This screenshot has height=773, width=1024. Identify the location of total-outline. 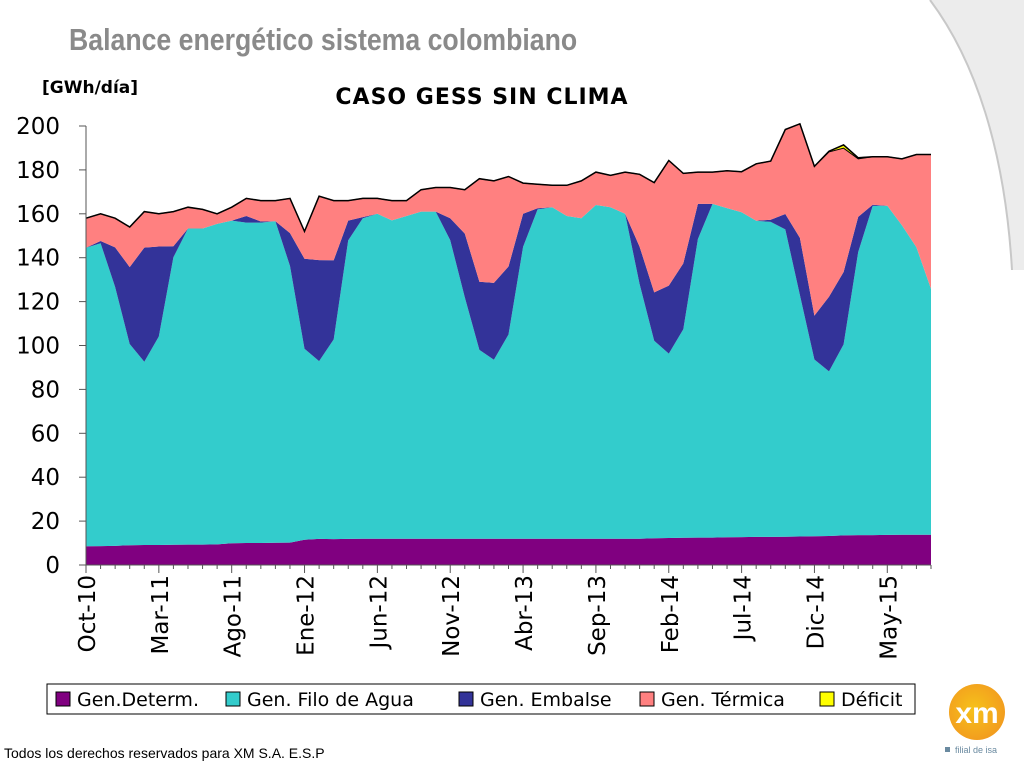
(508, 178).